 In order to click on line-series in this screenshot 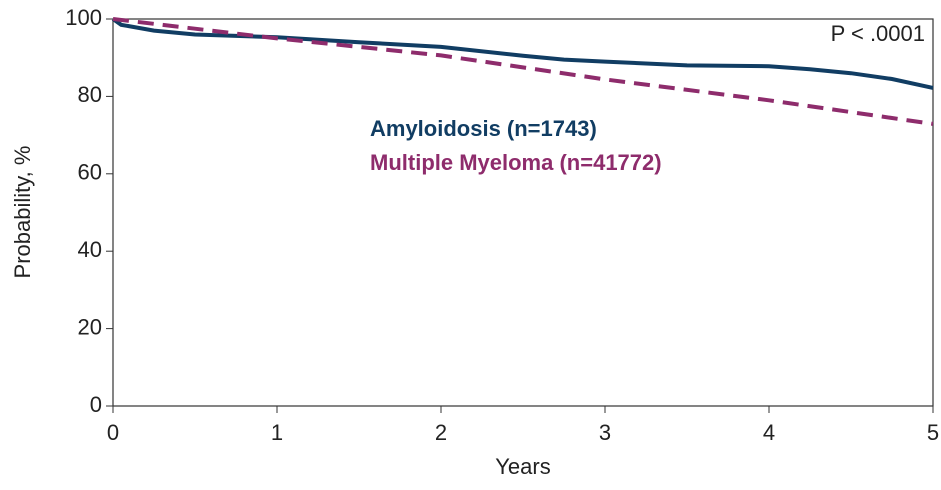, I will do `click(522, 53)`.